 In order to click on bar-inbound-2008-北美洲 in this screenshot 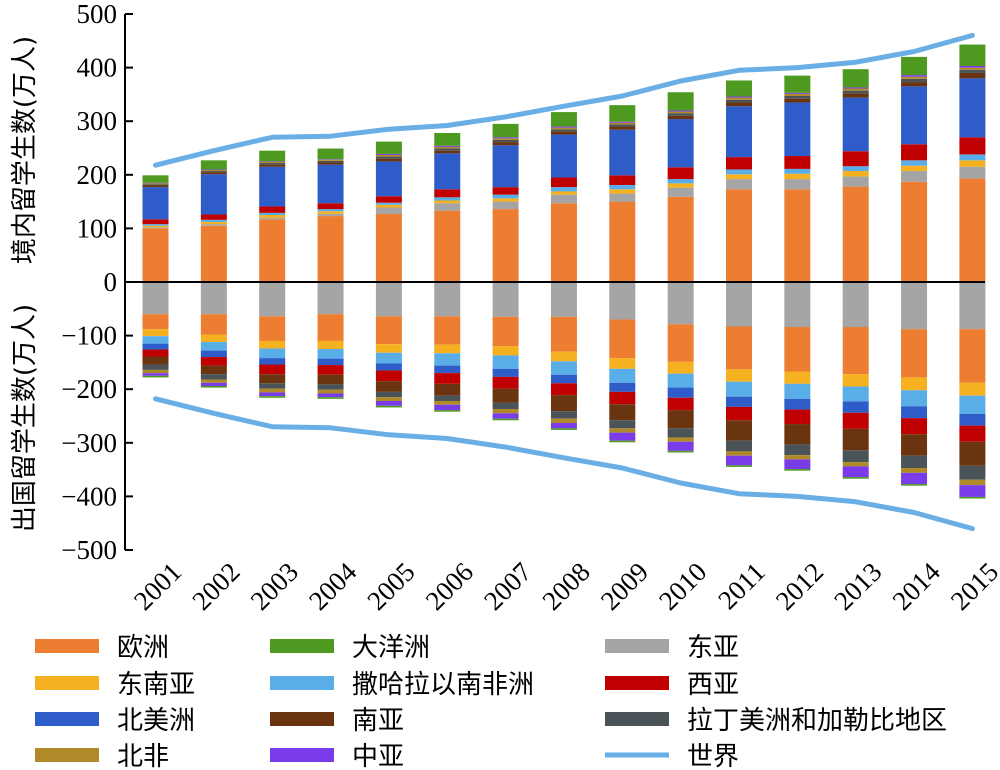, I will do `click(563, 156)`.